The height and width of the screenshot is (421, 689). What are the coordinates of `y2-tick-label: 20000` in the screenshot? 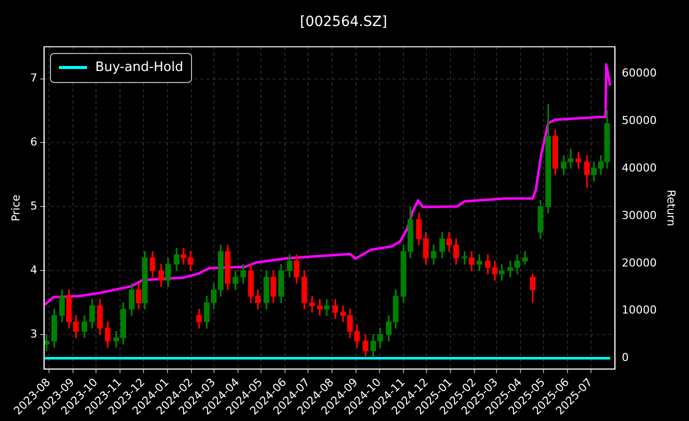 It's located at (639, 263).